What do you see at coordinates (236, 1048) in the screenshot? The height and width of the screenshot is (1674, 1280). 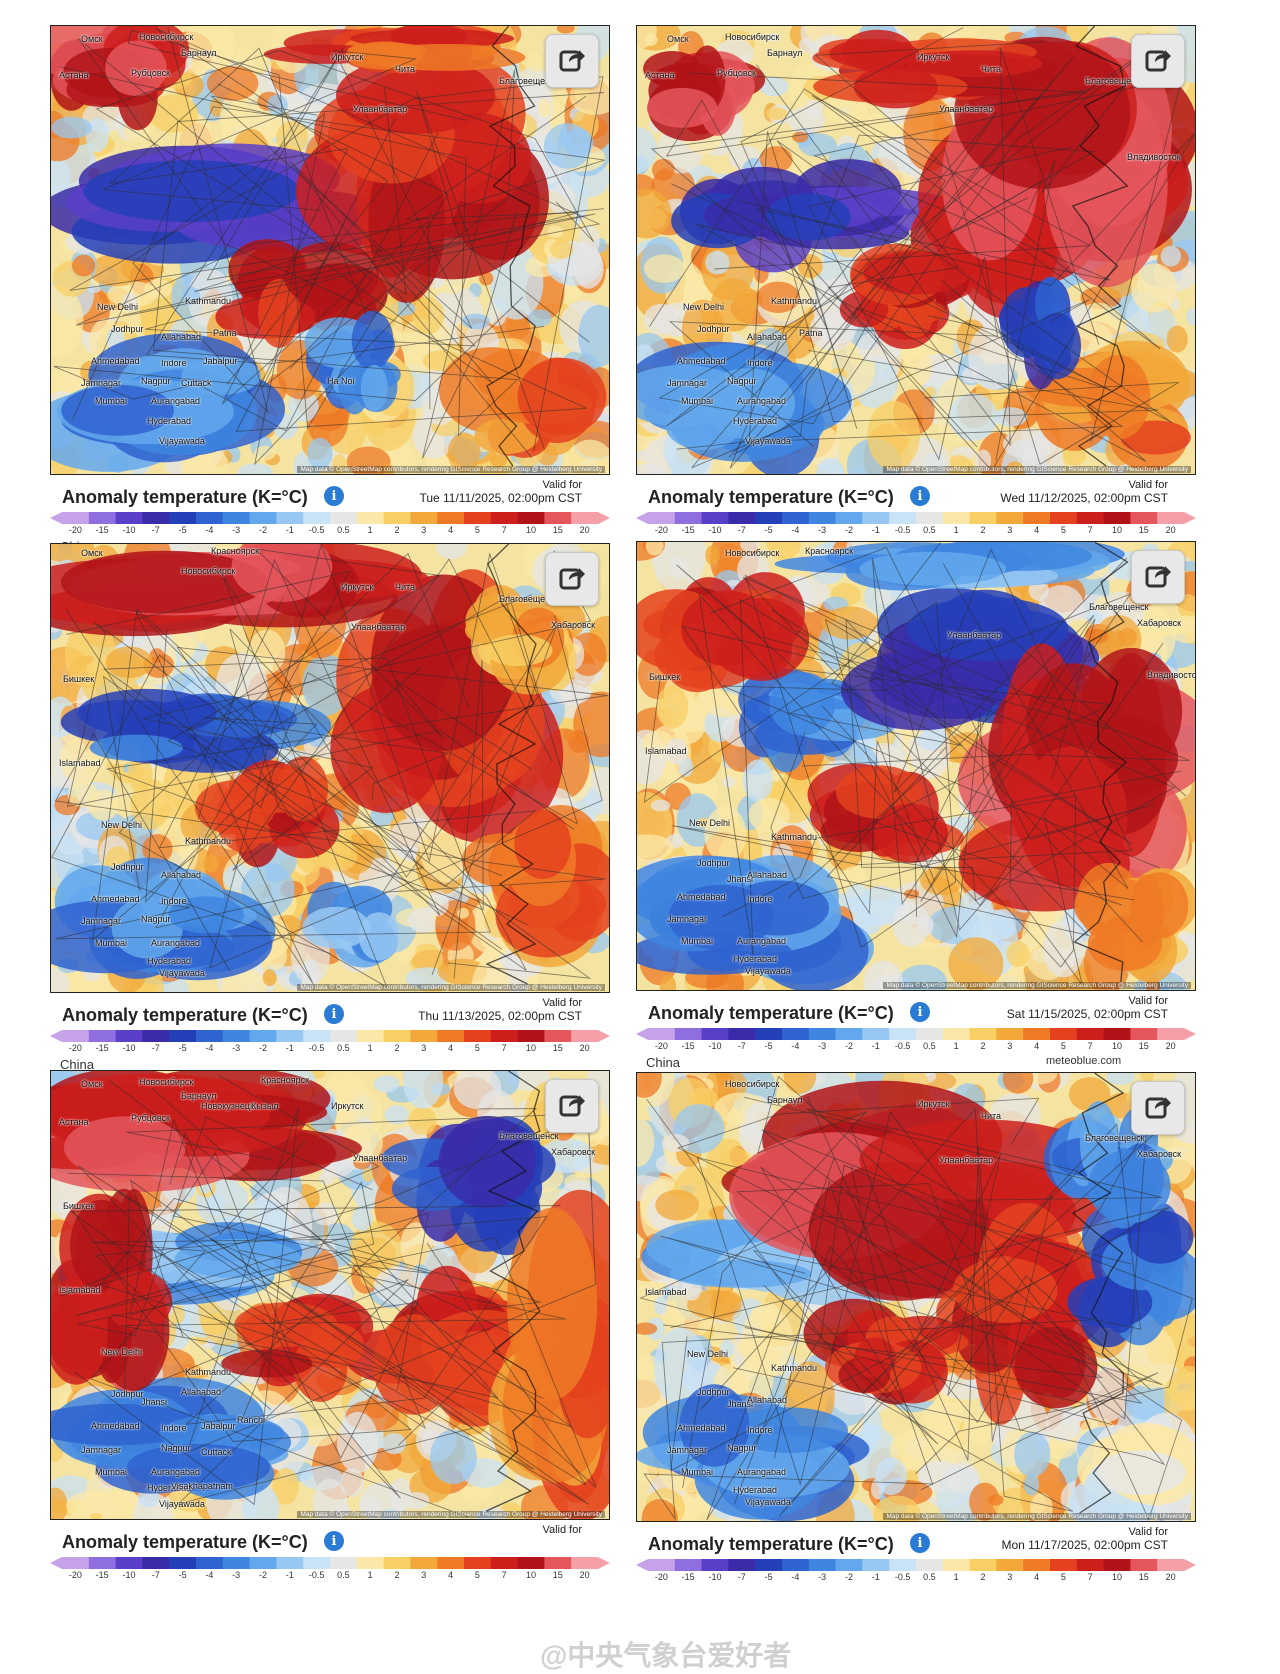 I see `tick-label: -3` at bounding box center [236, 1048].